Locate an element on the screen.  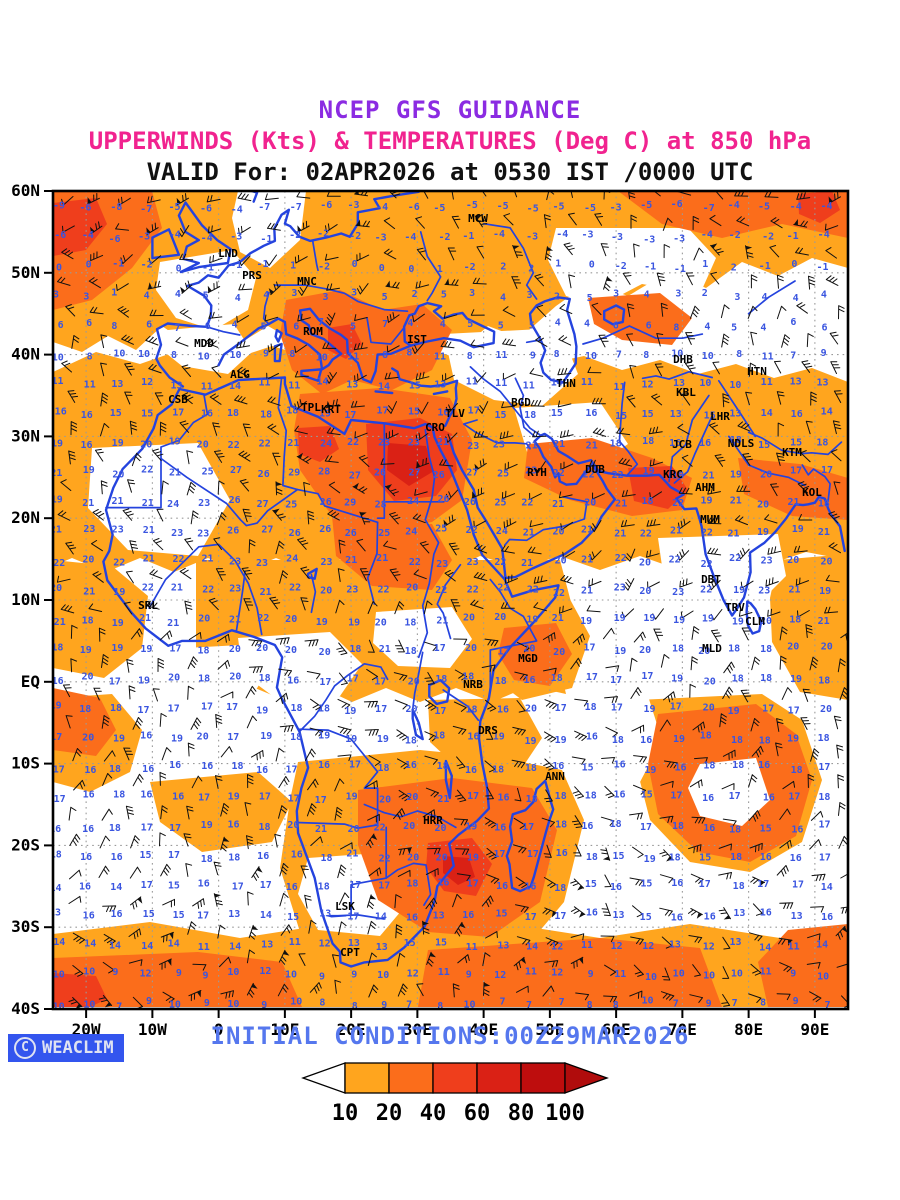
svg-text: 24 is located at coordinates (413, 501).